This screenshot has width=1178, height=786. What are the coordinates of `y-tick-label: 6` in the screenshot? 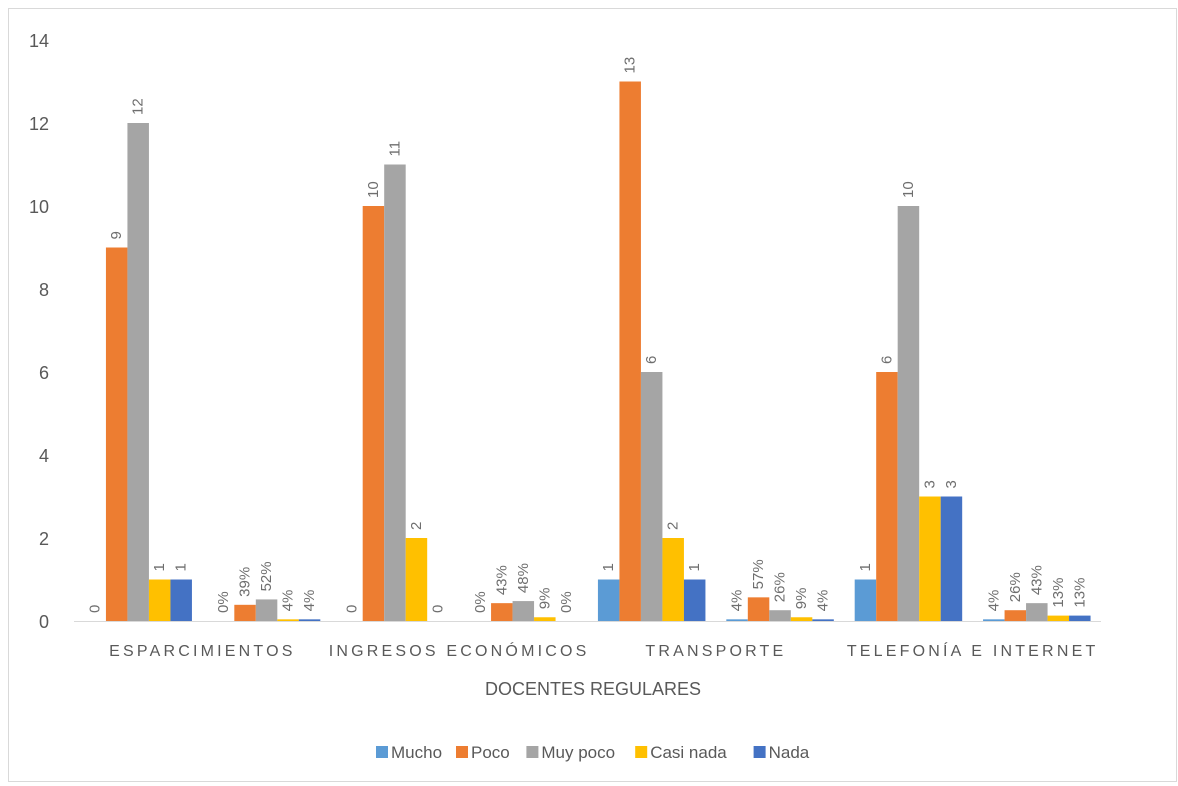 It's located at (44, 373).